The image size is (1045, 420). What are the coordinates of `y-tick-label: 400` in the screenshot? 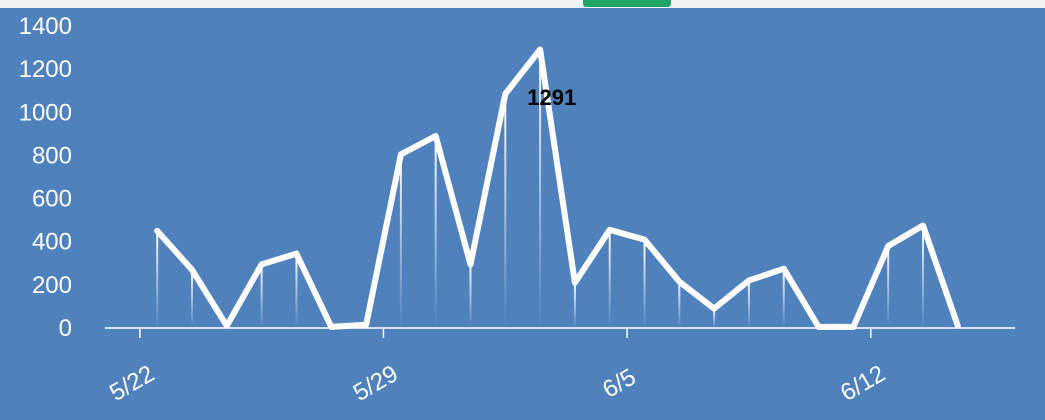 It's located at (52, 242).